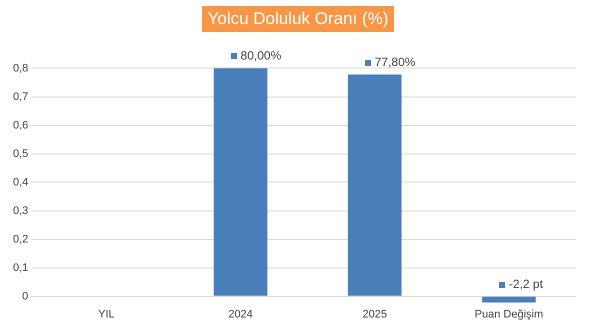 This screenshot has width=596, height=328. I want to click on y-tick-label: 0, so click(25, 296).